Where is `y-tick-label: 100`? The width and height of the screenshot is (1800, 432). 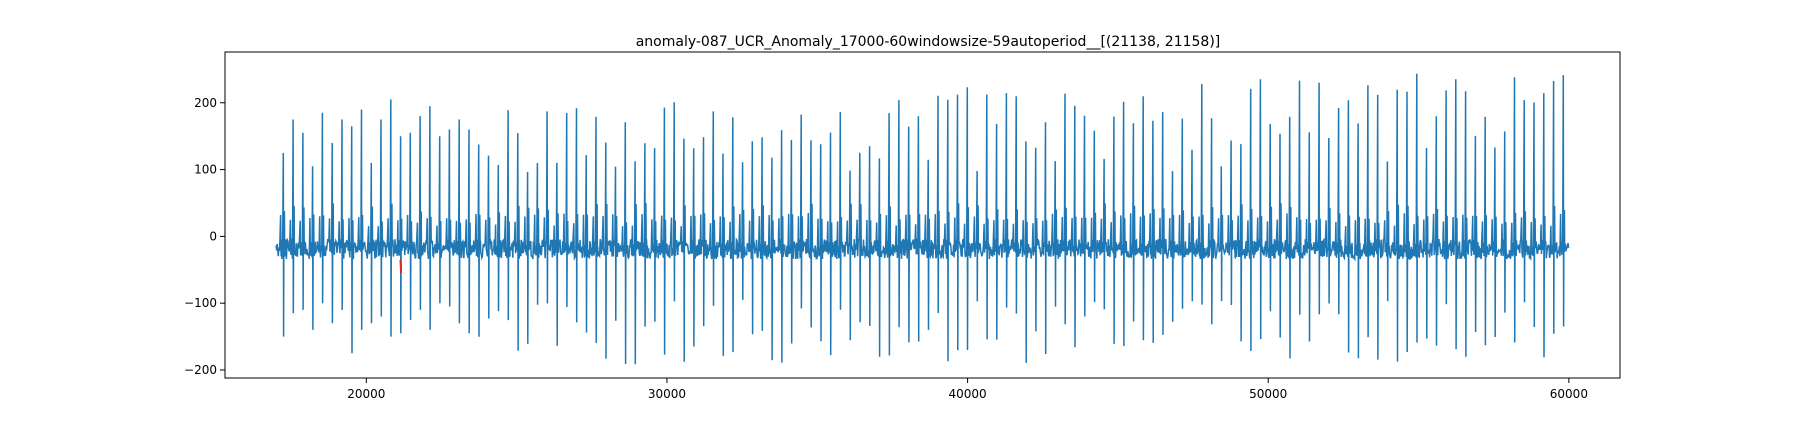 y-tick-label: 100 is located at coordinates (205, 170).